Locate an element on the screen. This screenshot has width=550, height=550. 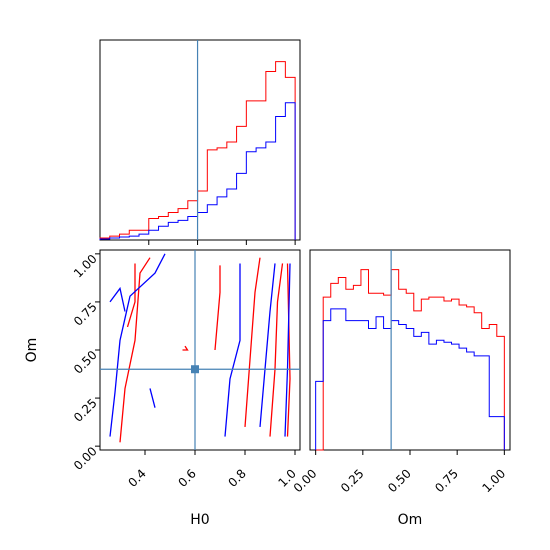
histogram-step-red is located at coordinates (410, 360).